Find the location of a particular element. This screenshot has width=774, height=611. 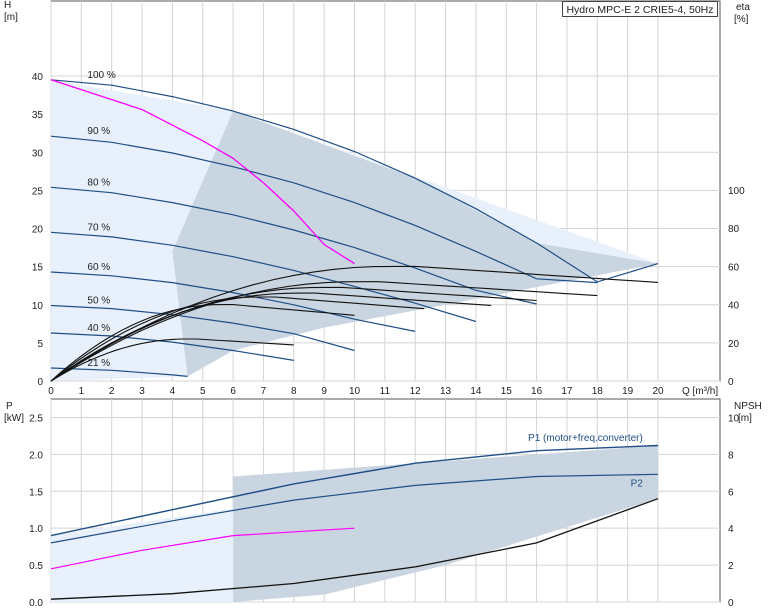

x-tick-label: 2 is located at coordinates (112, 391).